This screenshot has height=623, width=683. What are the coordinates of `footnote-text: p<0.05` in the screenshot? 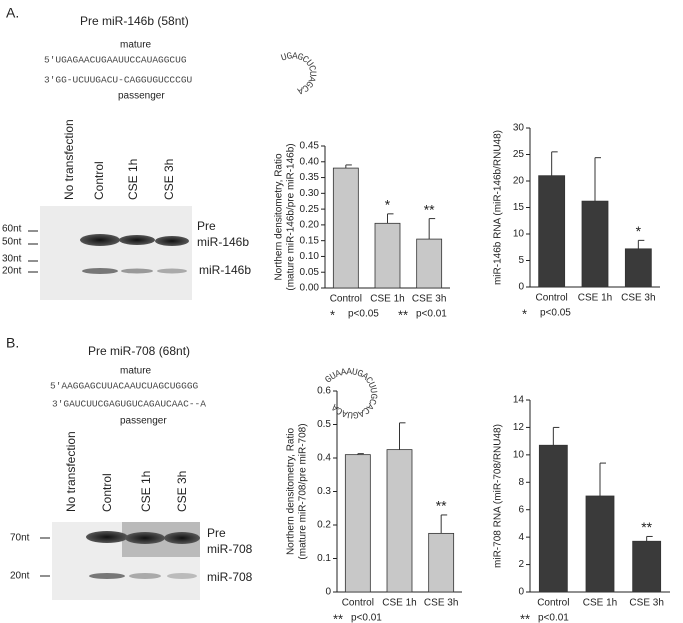 It's located at (555, 313).